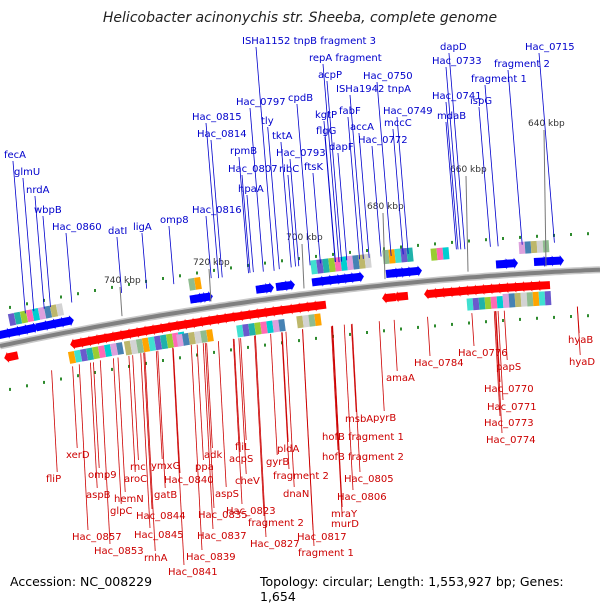 This screenshot has height=604, width=600. I want to click on forward-gene-label: omp8, so click(174, 220).